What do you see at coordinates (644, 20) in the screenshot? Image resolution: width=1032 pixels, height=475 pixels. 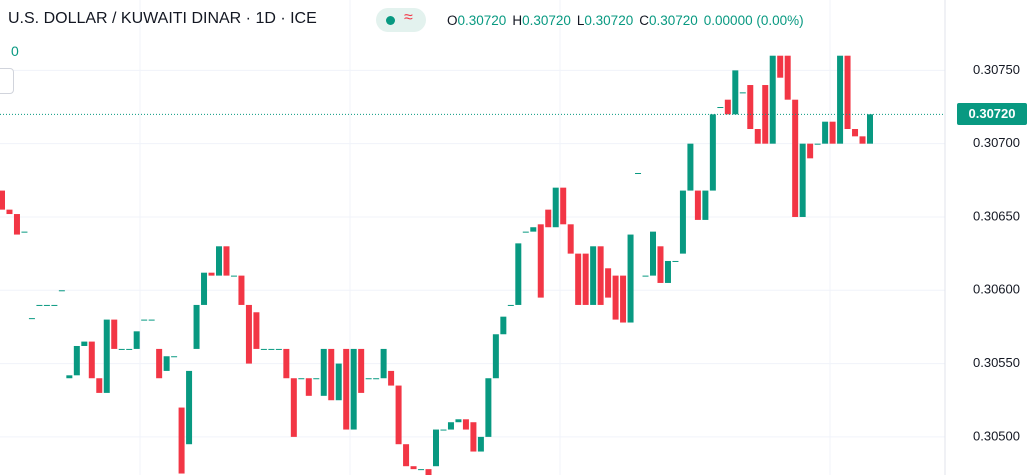 I see `c-label: C` at bounding box center [644, 20].